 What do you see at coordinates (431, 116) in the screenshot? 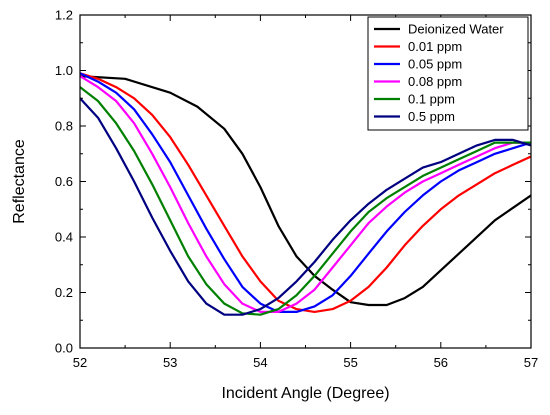
I see `legend-label: 0.5 ppm` at bounding box center [431, 116].